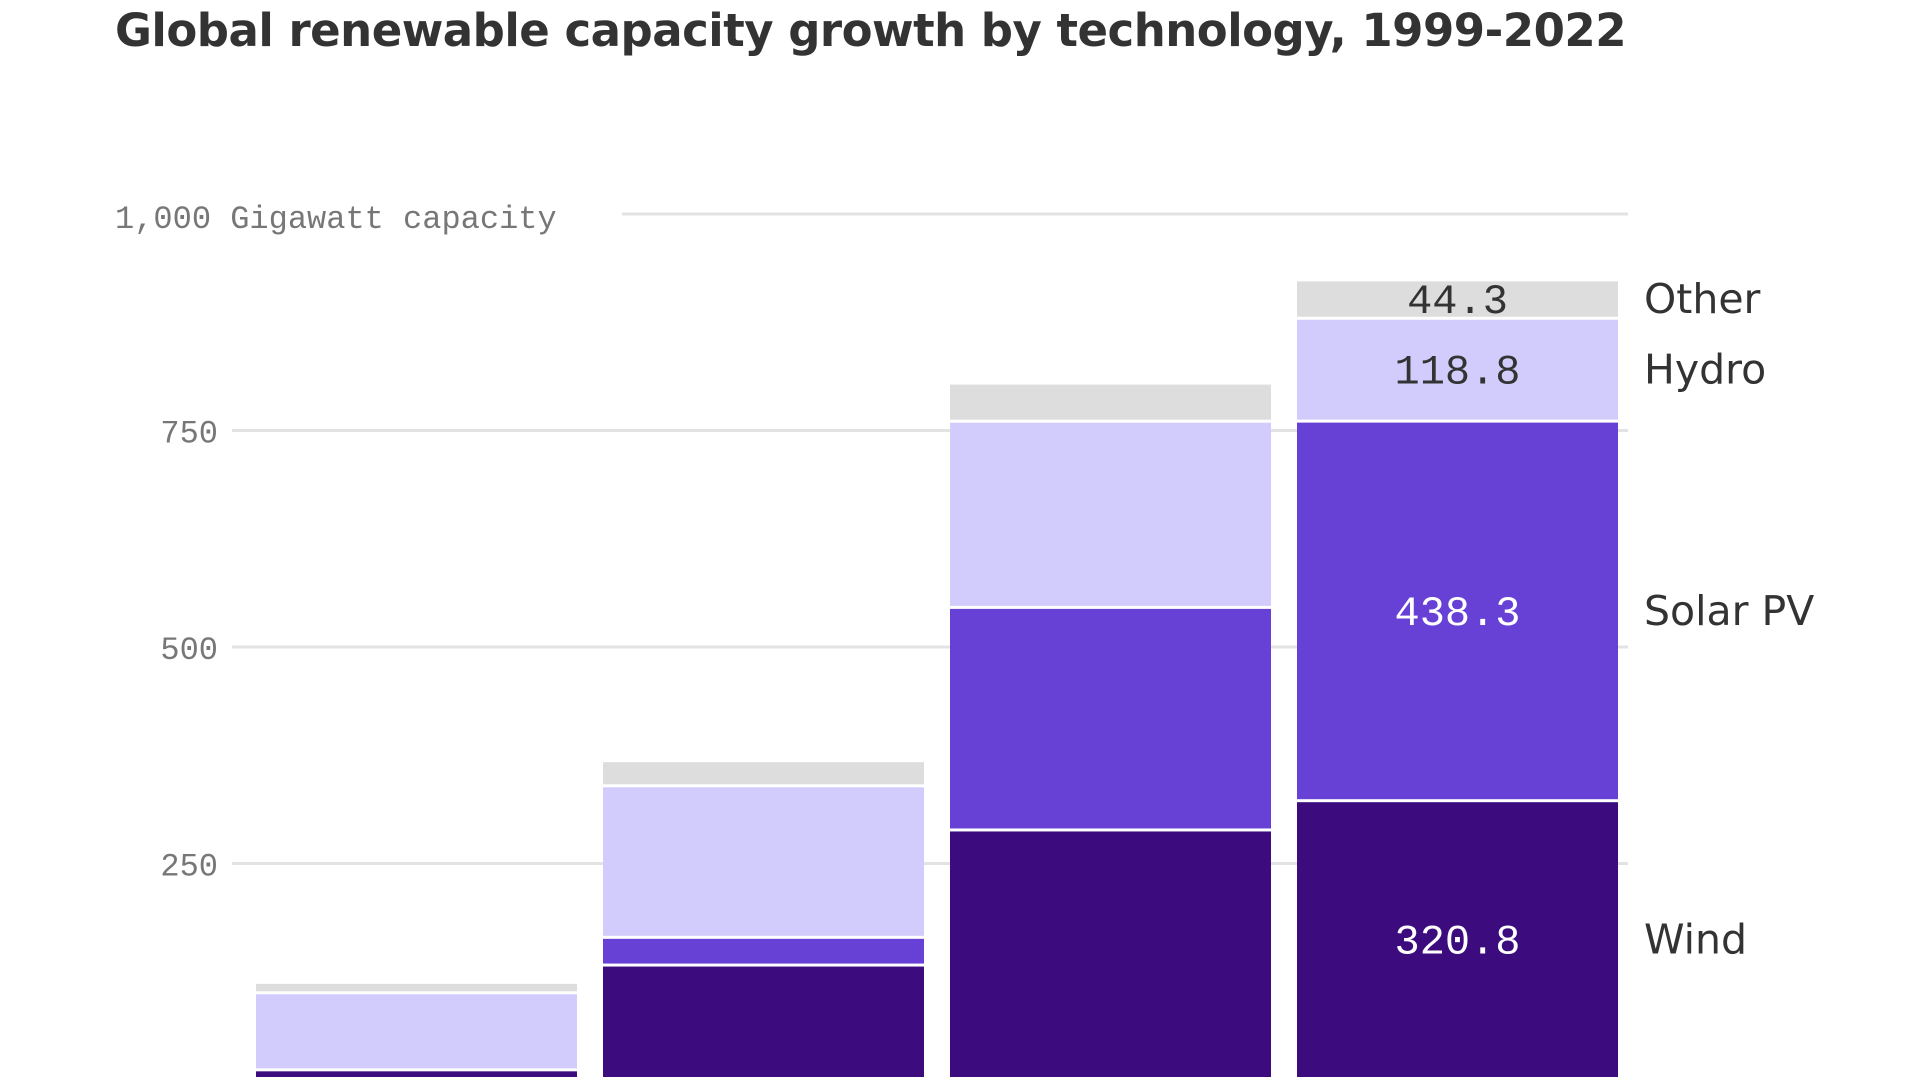 The image size is (1920, 1080). I want to click on y-tick-label: 500, so click(189, 650).